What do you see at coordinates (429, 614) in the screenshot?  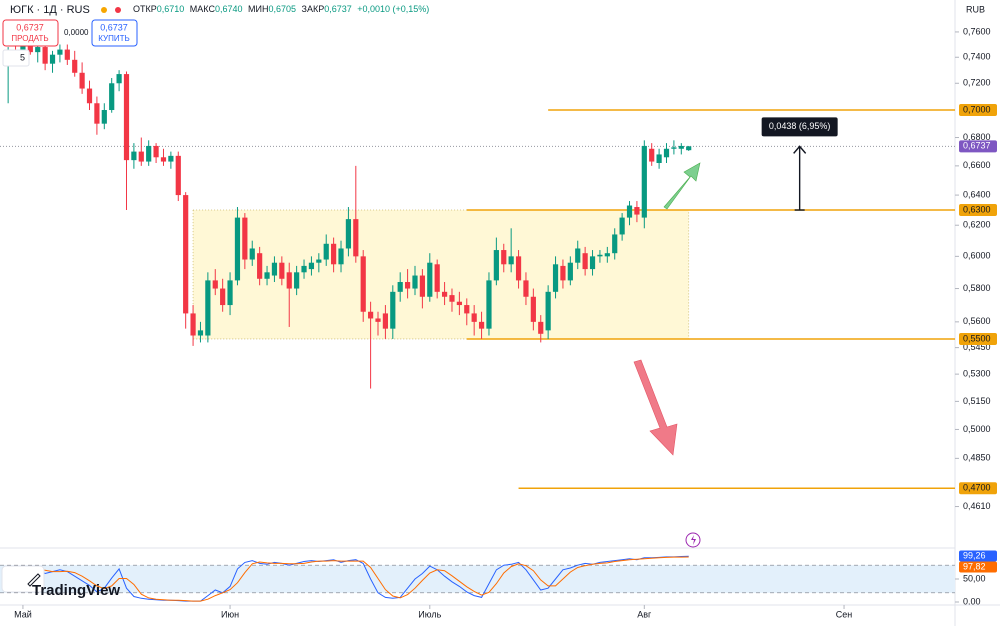 I see `x-tick-label: Июль` at bounding box center [429, 614].